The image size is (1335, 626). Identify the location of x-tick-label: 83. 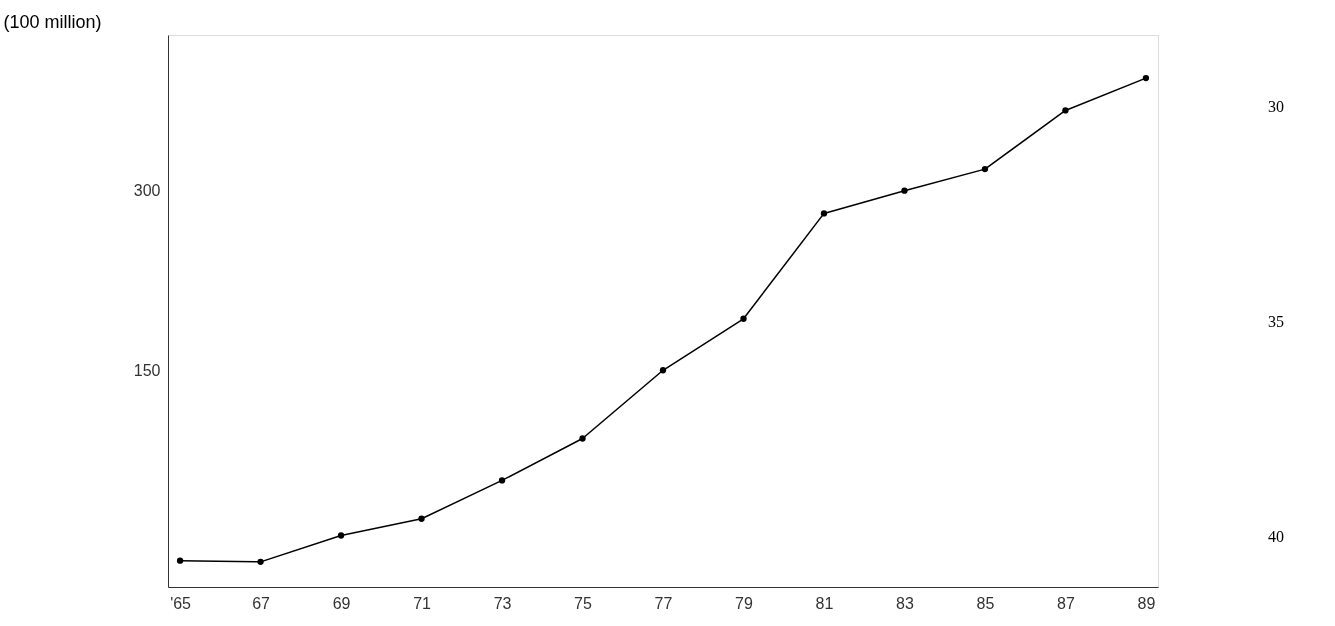
(905, 603).